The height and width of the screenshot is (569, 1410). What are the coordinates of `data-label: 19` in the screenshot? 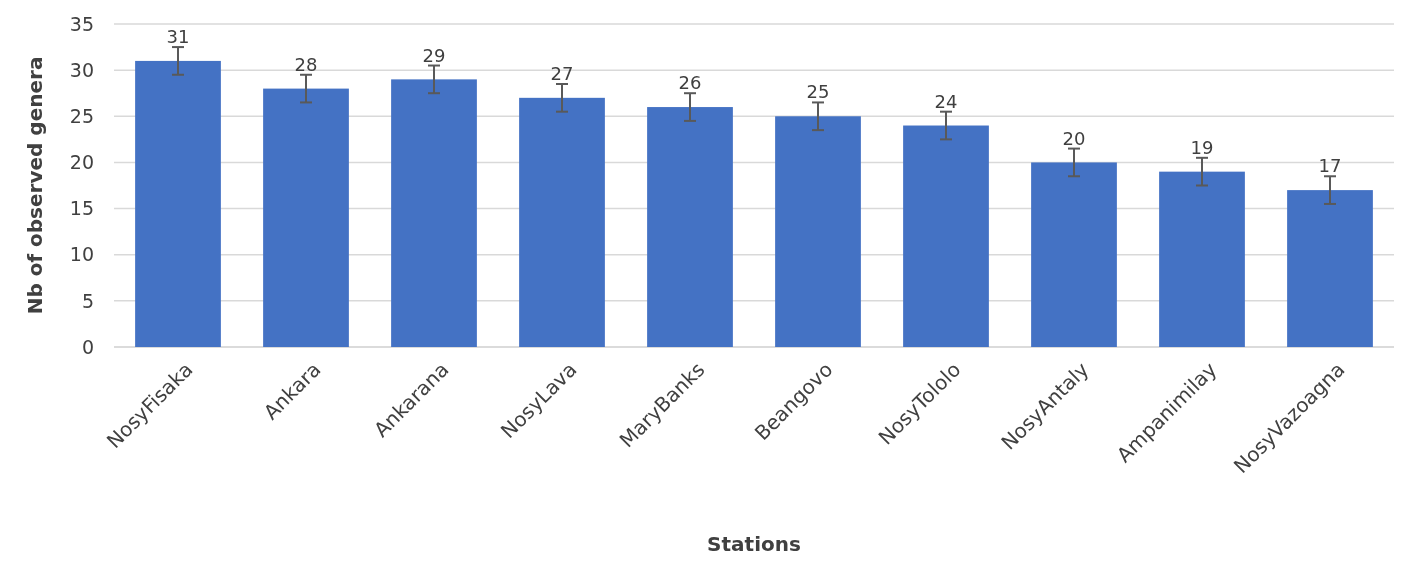 It's located at (1202, 147).